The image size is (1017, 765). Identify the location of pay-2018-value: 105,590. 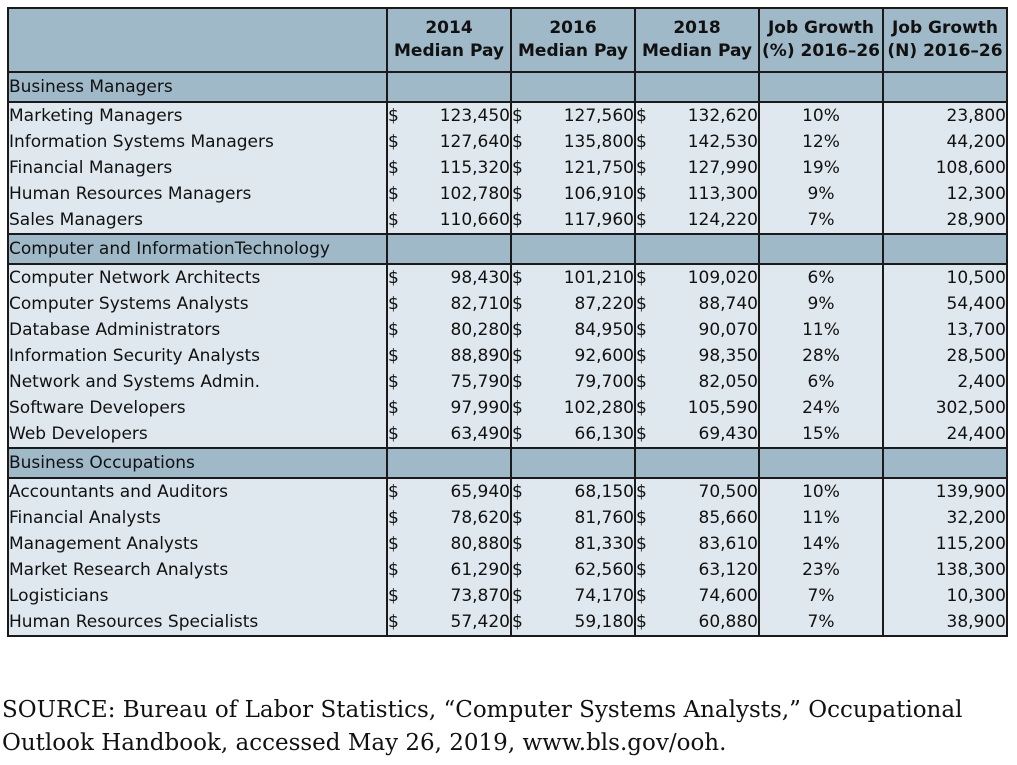
(722, 408).